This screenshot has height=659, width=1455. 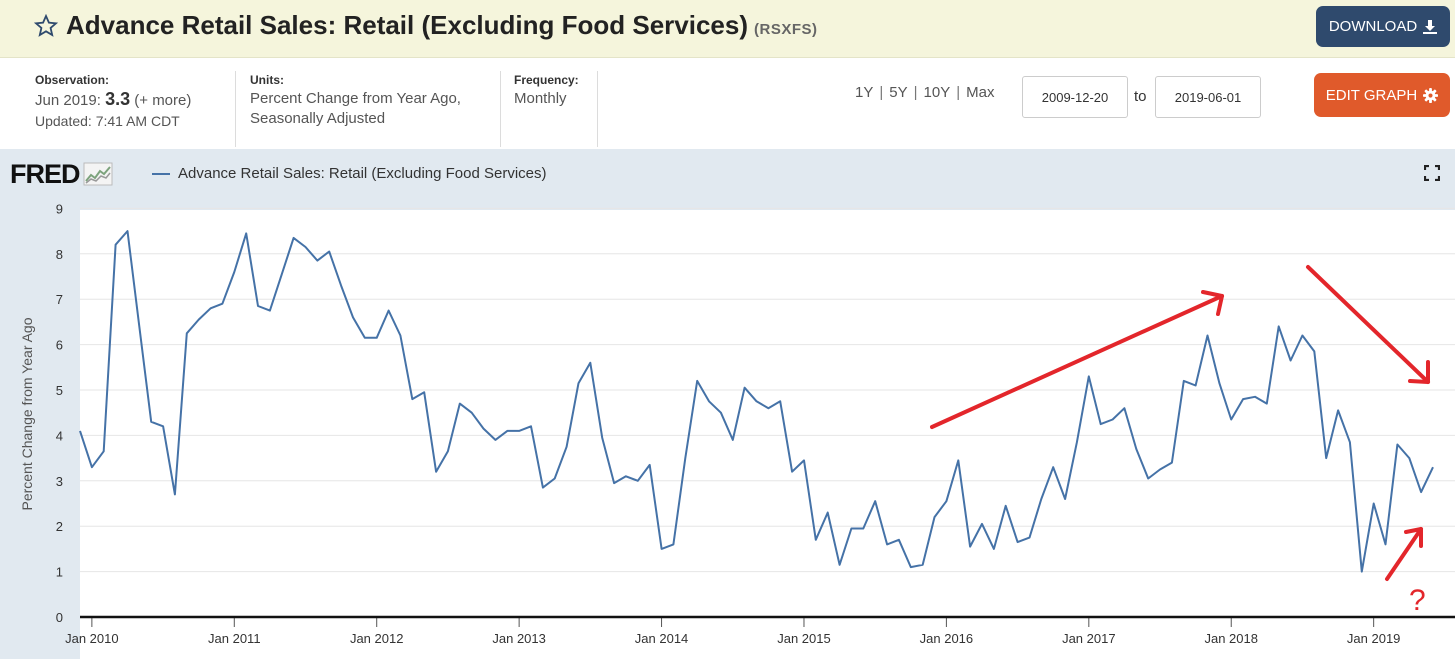 What do you see at coordinates (59, 481) in the screenshot?
I see `y-tick-label: 3` at bounding box center [59, 481].